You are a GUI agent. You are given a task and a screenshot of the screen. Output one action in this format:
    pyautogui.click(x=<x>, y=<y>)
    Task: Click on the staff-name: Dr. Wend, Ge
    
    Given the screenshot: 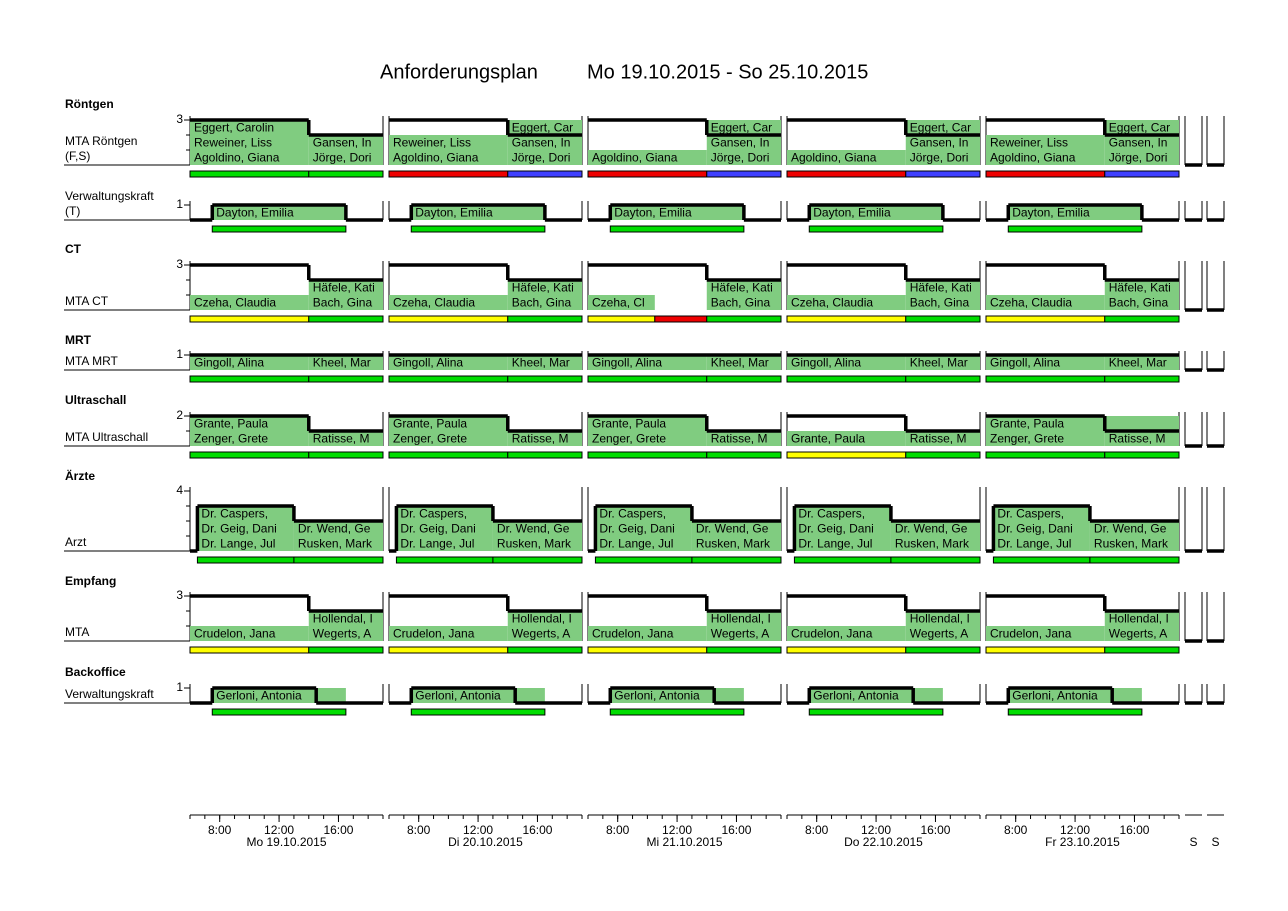 What is the action you would take?
    pyautogui.click(x=334, y=529)
    